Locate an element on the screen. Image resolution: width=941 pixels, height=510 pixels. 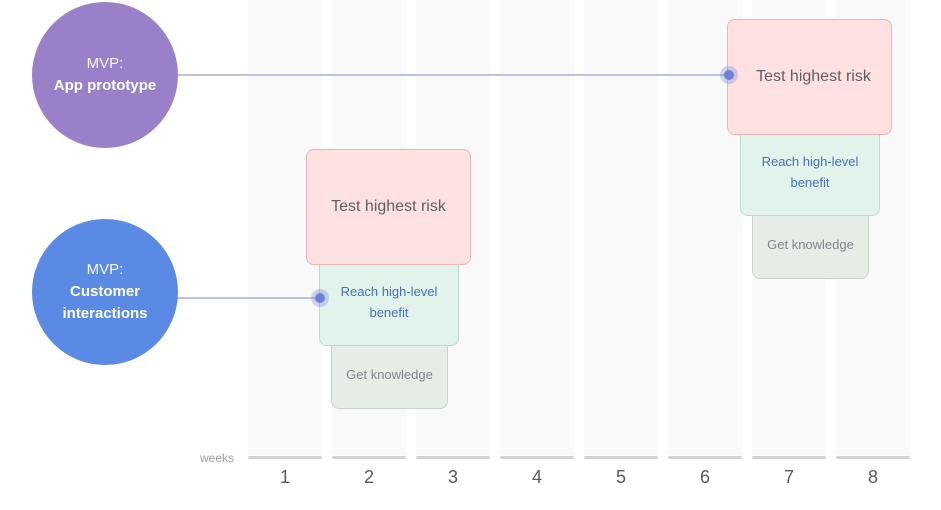
customer-interactions-benefit-card: Reach high-level benefit is located at coordinates (389, 301).